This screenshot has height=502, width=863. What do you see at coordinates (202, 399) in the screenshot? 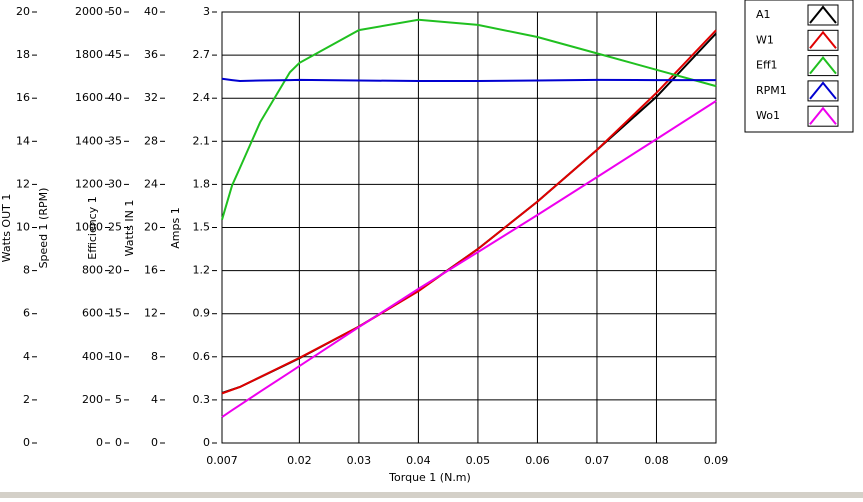
I see `y-tick-label: 0.3` at bounding box center [202, 399].